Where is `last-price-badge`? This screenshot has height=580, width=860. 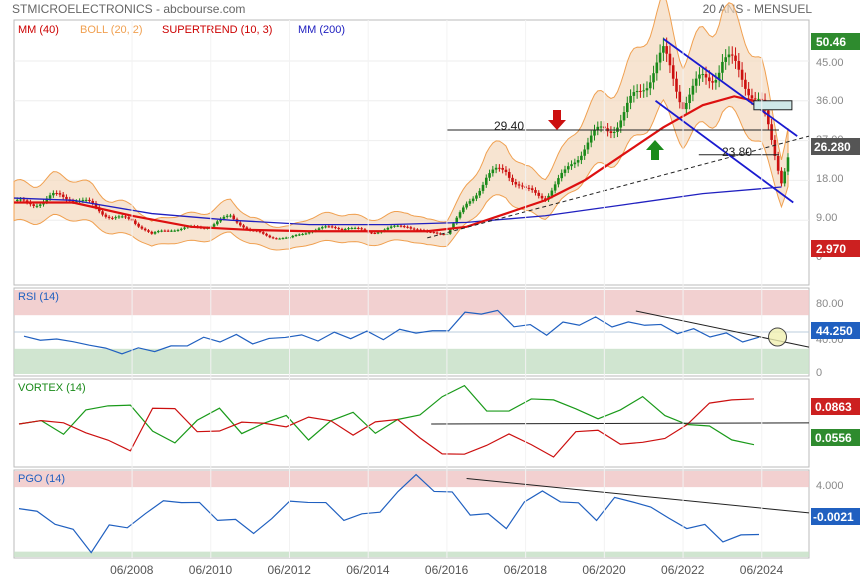 last-price-badge is located at coordinates (835, 146).